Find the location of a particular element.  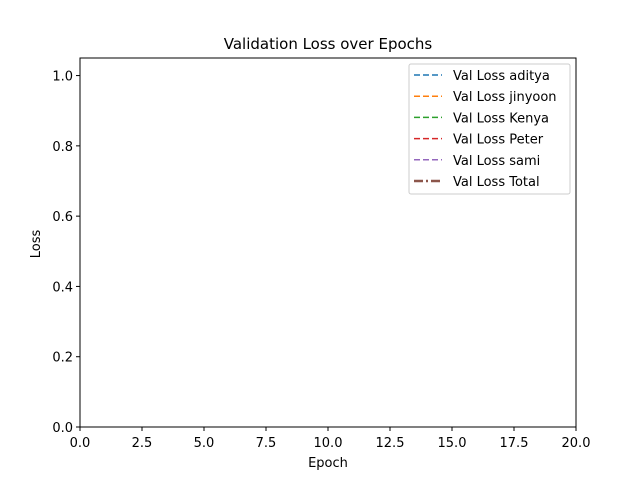

legend-label: Val Loss sami is located at coordinates (496, 161).